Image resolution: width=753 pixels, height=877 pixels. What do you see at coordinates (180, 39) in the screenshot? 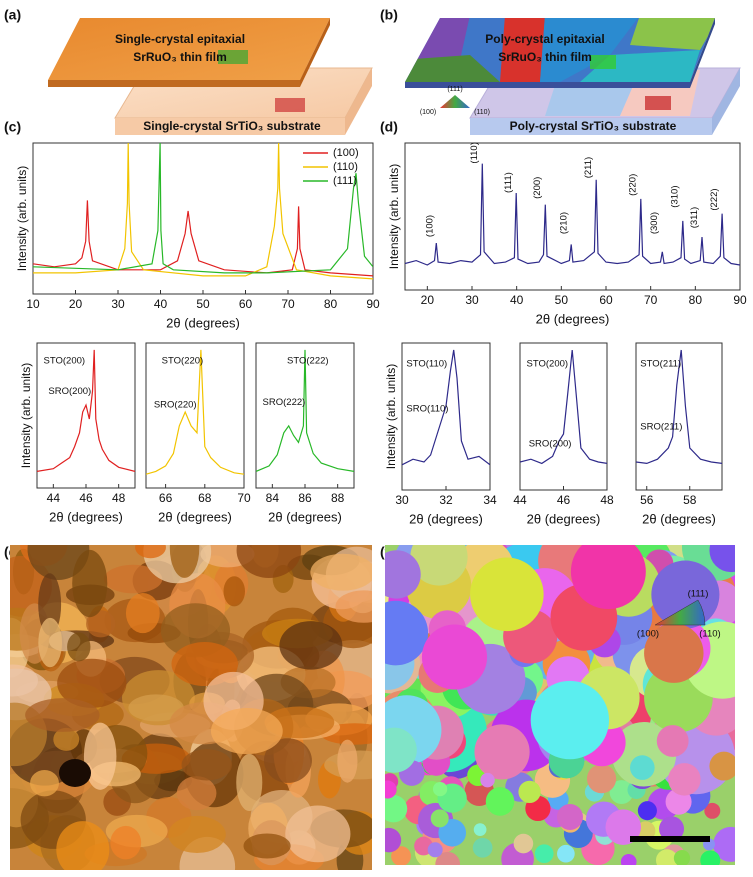
I see `film-text: Single-crystal epitaxial` at bounding box center [180, 39].